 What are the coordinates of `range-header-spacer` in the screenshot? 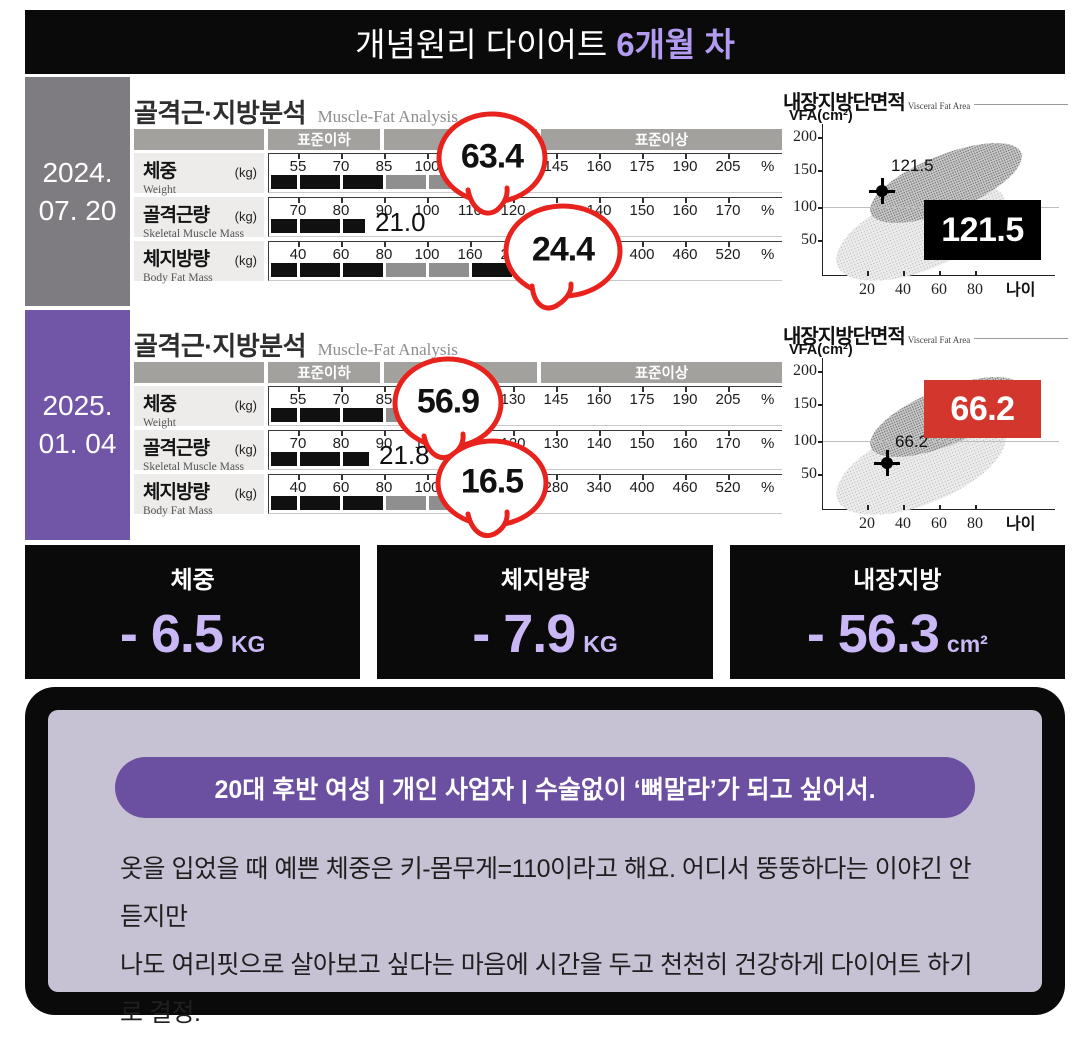 It's located at (199, 139).